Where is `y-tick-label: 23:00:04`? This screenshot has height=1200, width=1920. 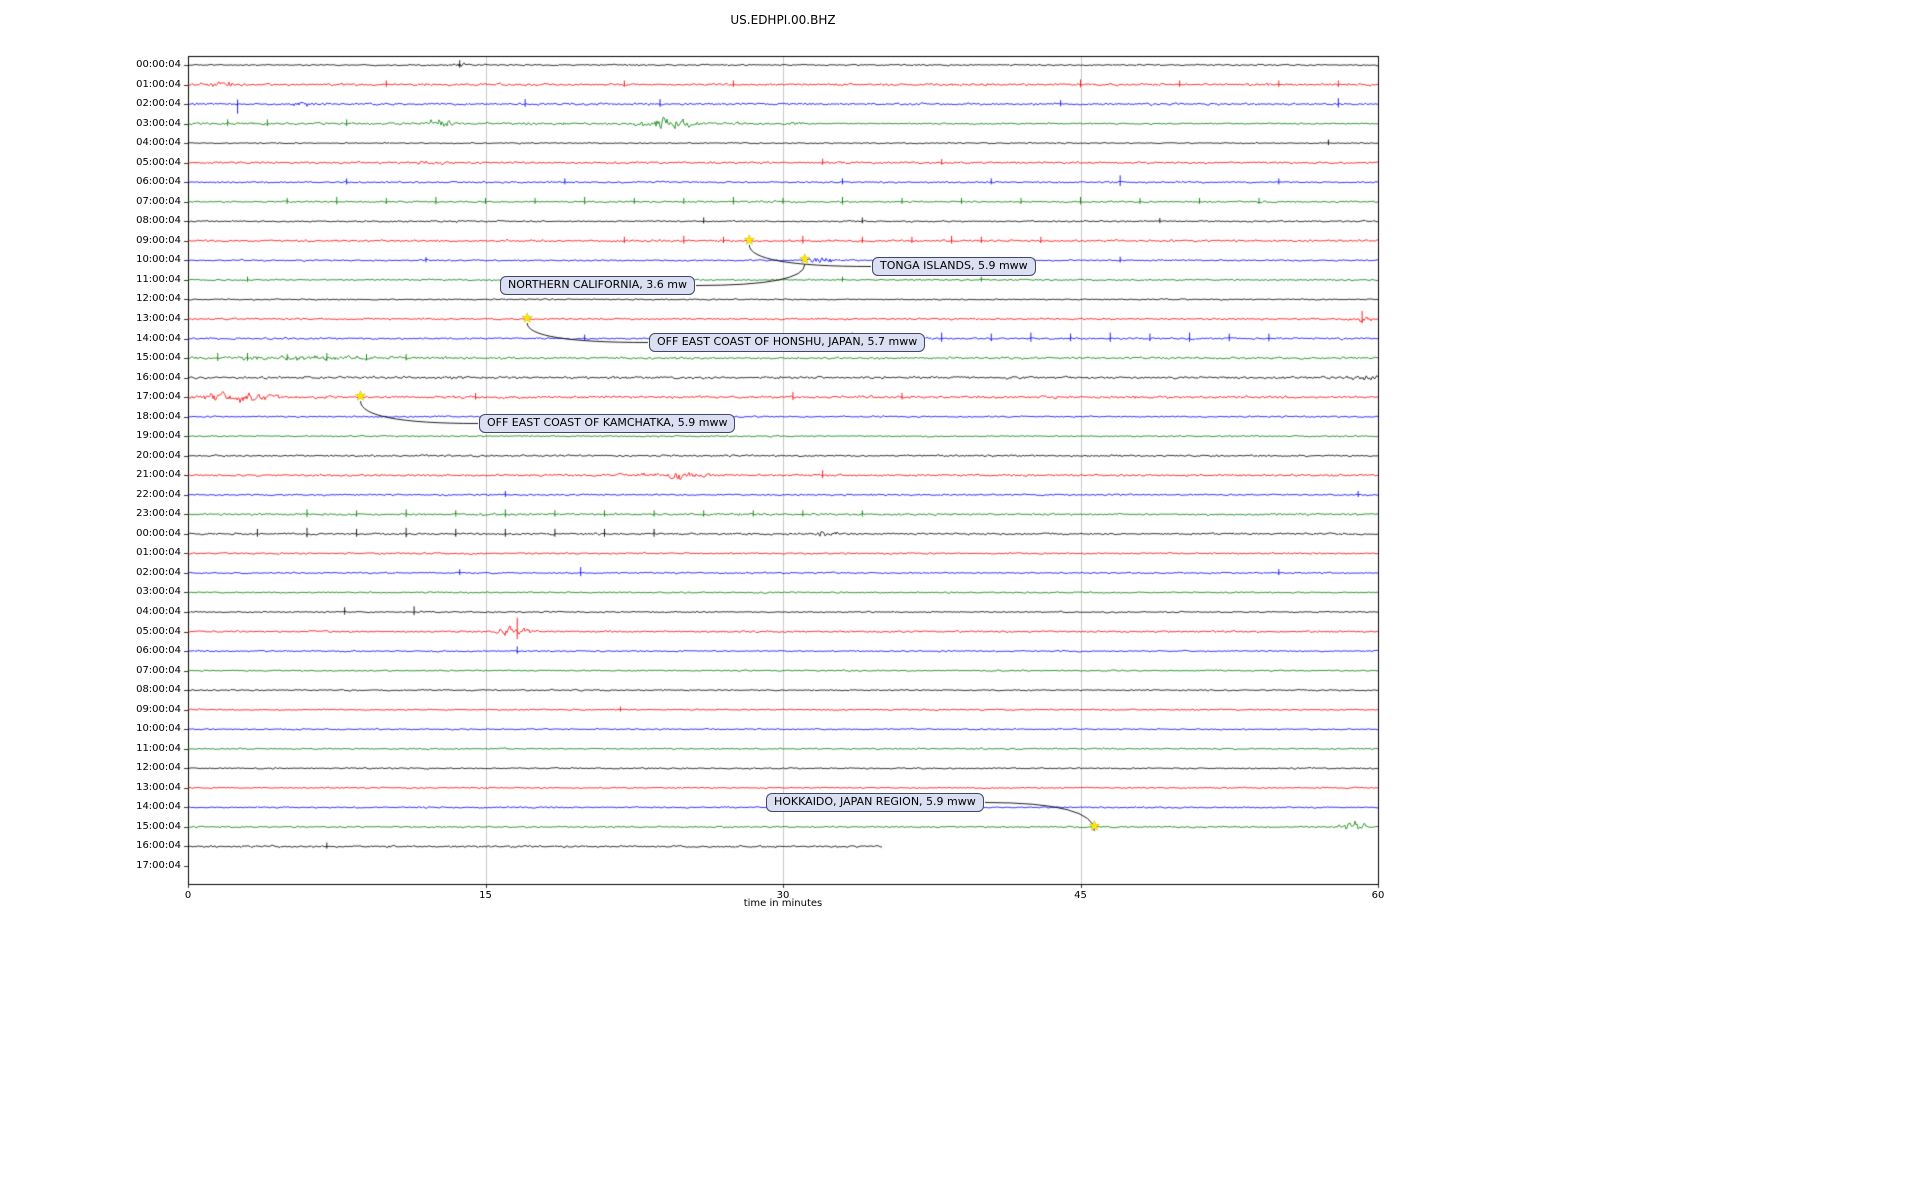
y-tick-label: 23:00:04 is located at coordinates (158, 514).